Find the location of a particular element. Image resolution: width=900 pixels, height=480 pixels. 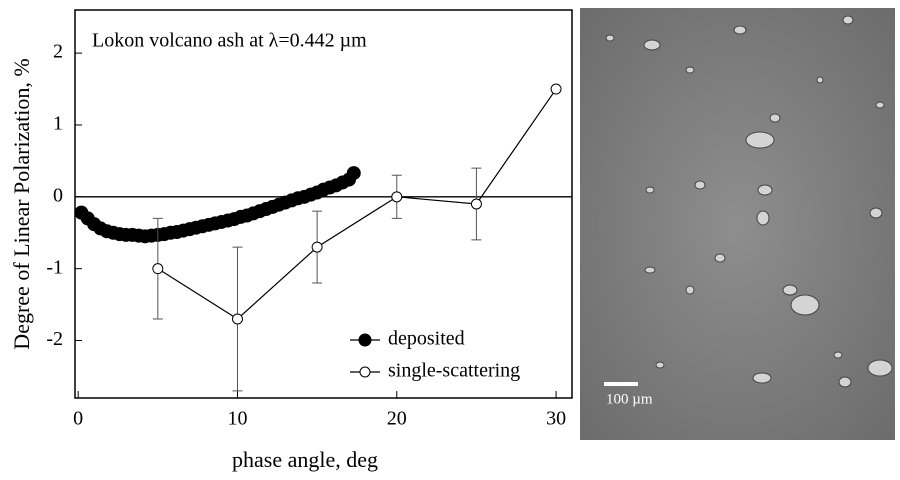

x-axis-label: phase angle, deg is located at coordinates (305, 459).